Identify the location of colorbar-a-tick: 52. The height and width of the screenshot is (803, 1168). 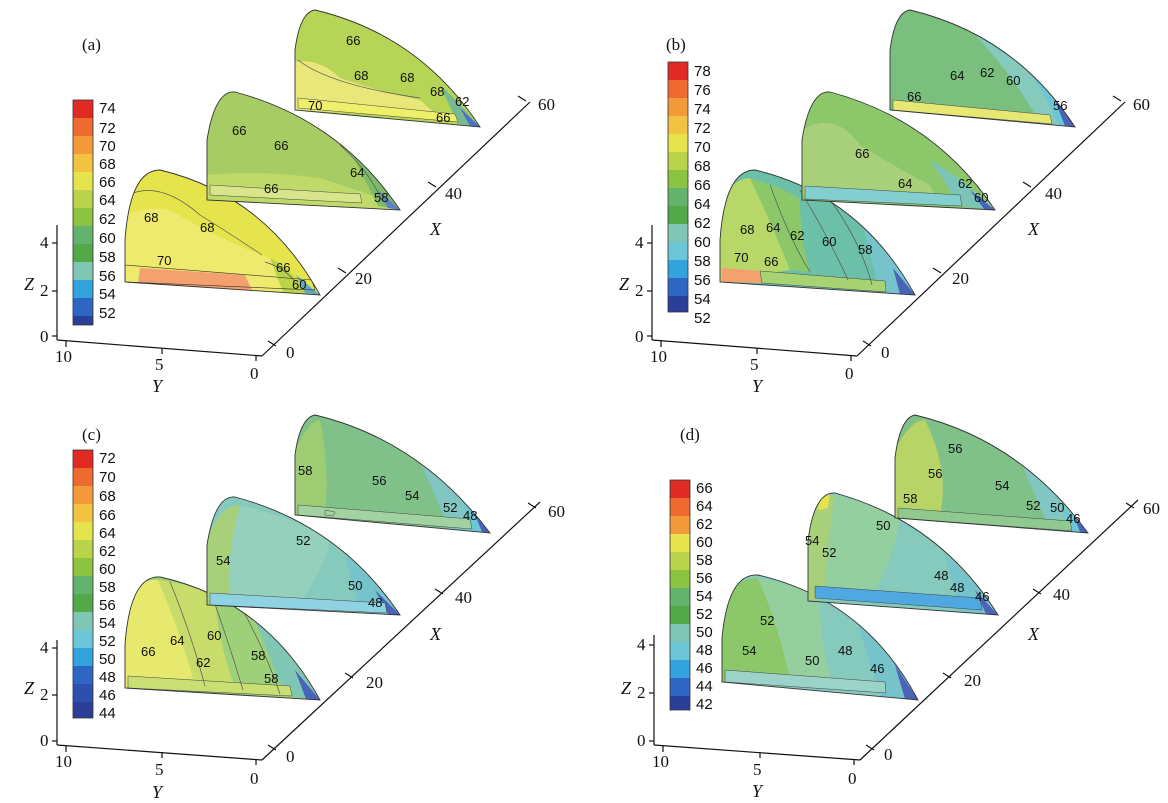
(107, 313).